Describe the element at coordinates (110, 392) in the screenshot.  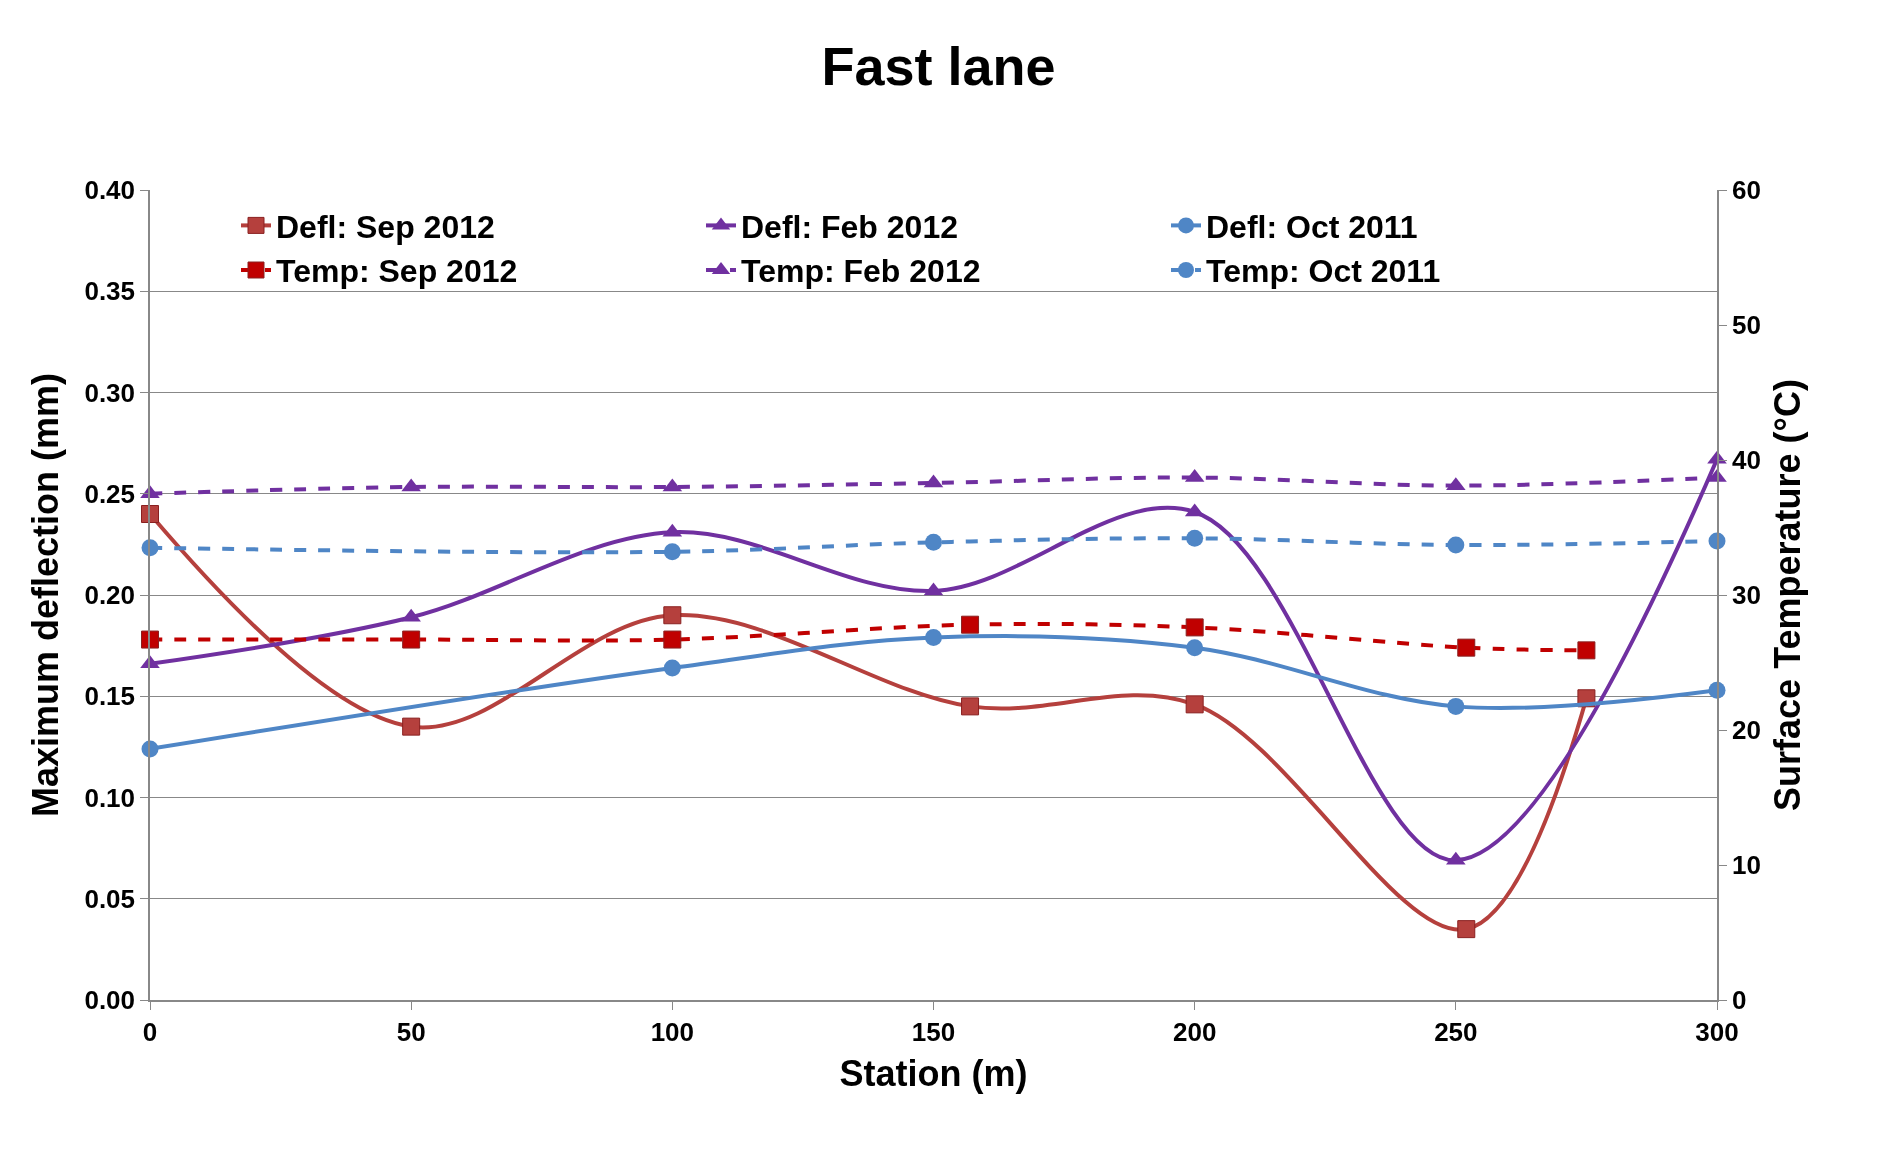
I see `y-tick-label: 0.30` at that location.